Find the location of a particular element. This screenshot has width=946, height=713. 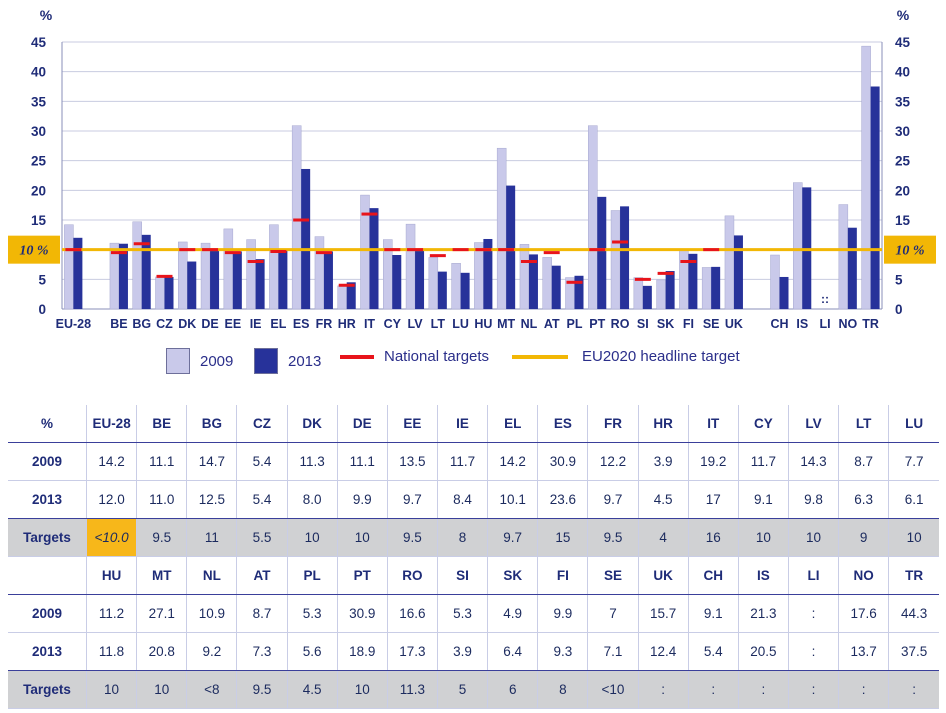

table-header-cell: FR is located at coordinates (613, 424).